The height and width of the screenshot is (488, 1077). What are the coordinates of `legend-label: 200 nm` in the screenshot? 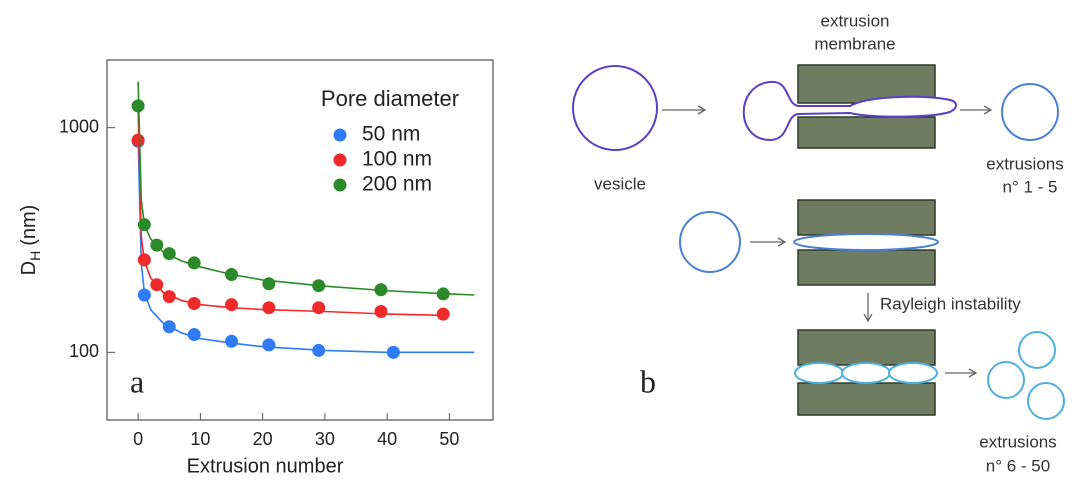 It's located at (397, 184).